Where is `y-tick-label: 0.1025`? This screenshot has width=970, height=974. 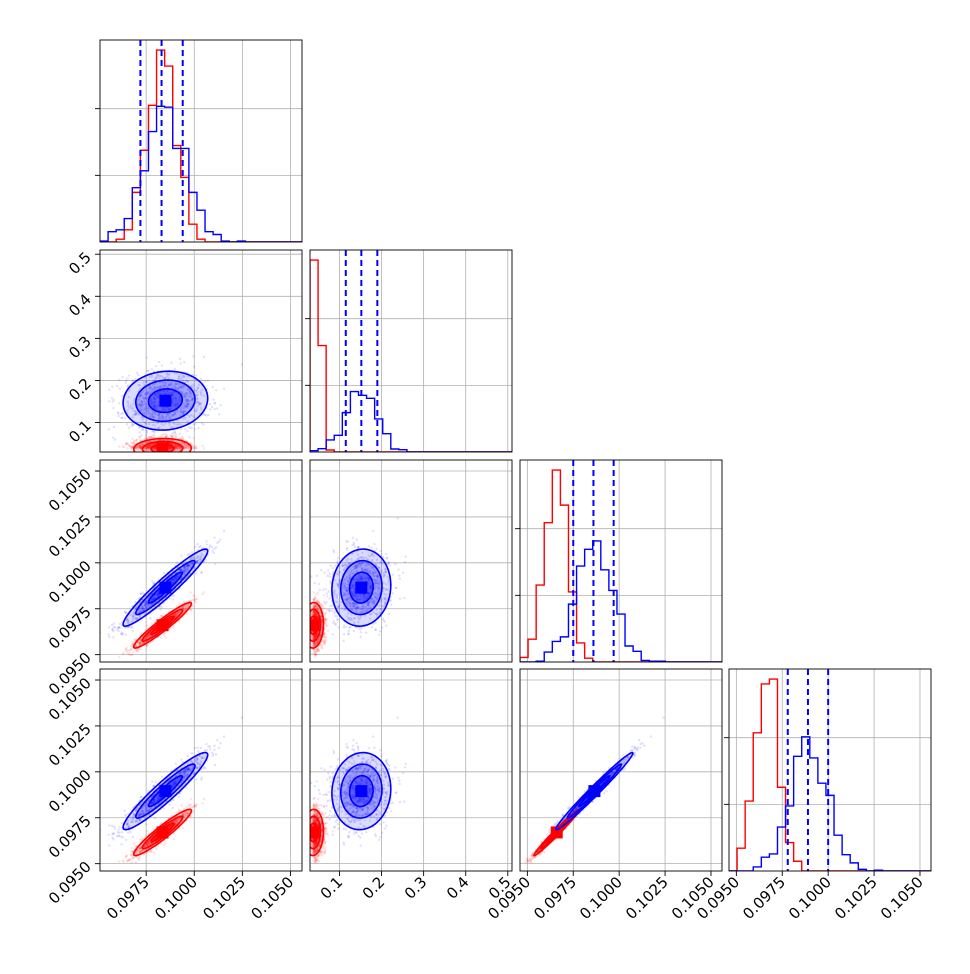
y-tick-label: 0.1025 is located at coordinates (70, 536).